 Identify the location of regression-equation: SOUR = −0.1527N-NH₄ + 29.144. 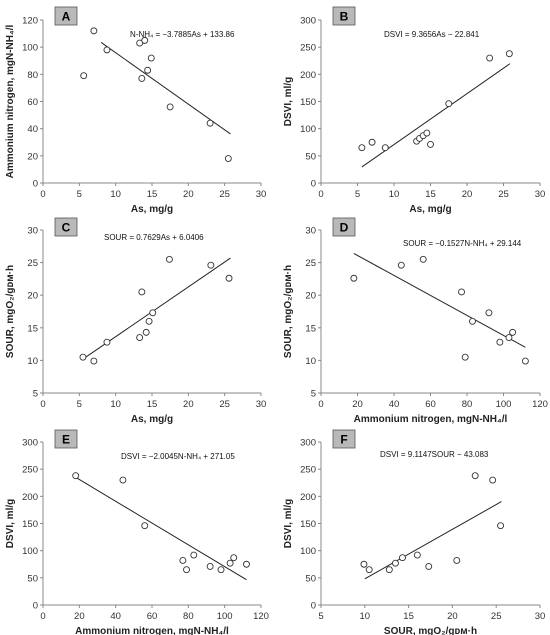
(462, 243).